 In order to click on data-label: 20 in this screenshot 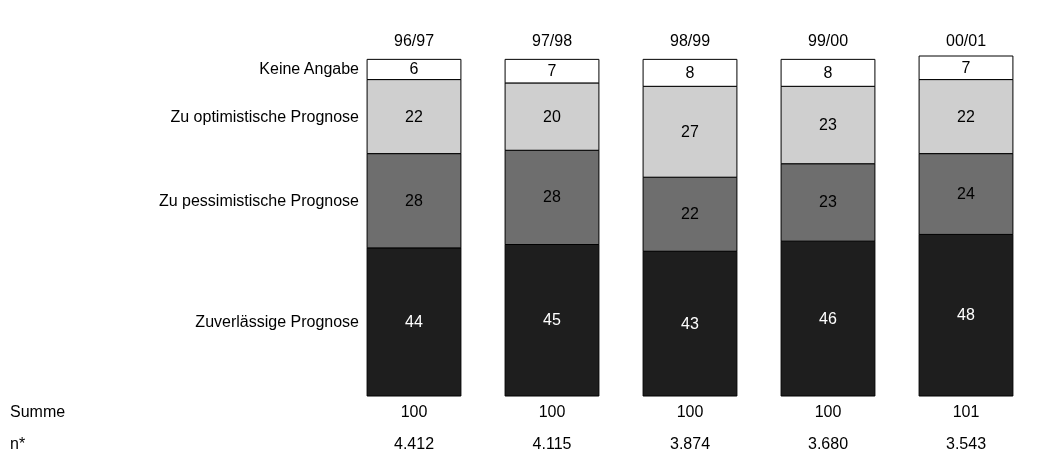, I will do `click(552, 116)`.